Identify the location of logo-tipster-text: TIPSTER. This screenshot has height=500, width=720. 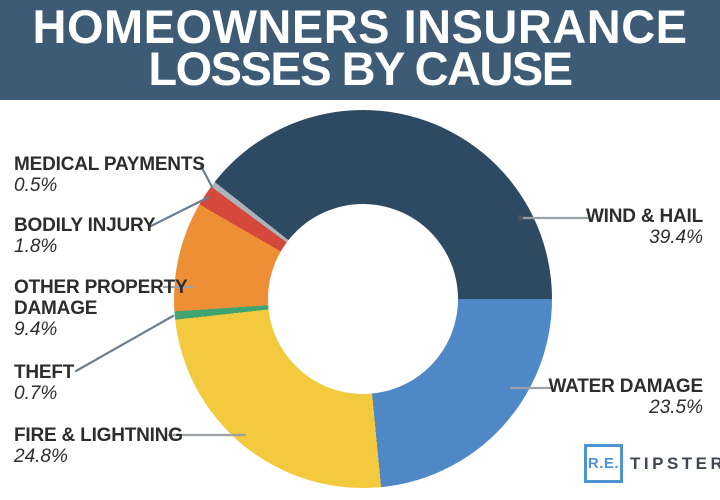
(675, 463).